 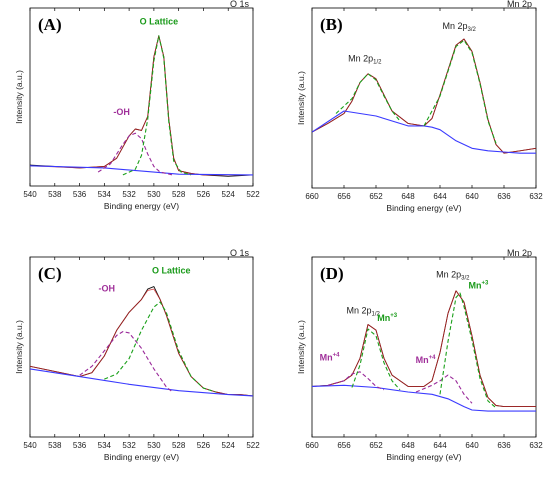 What do you see at coordinates (50, 24) in the screenshot?
I see `panel-label: (A)` at bounding box center [50, 24].